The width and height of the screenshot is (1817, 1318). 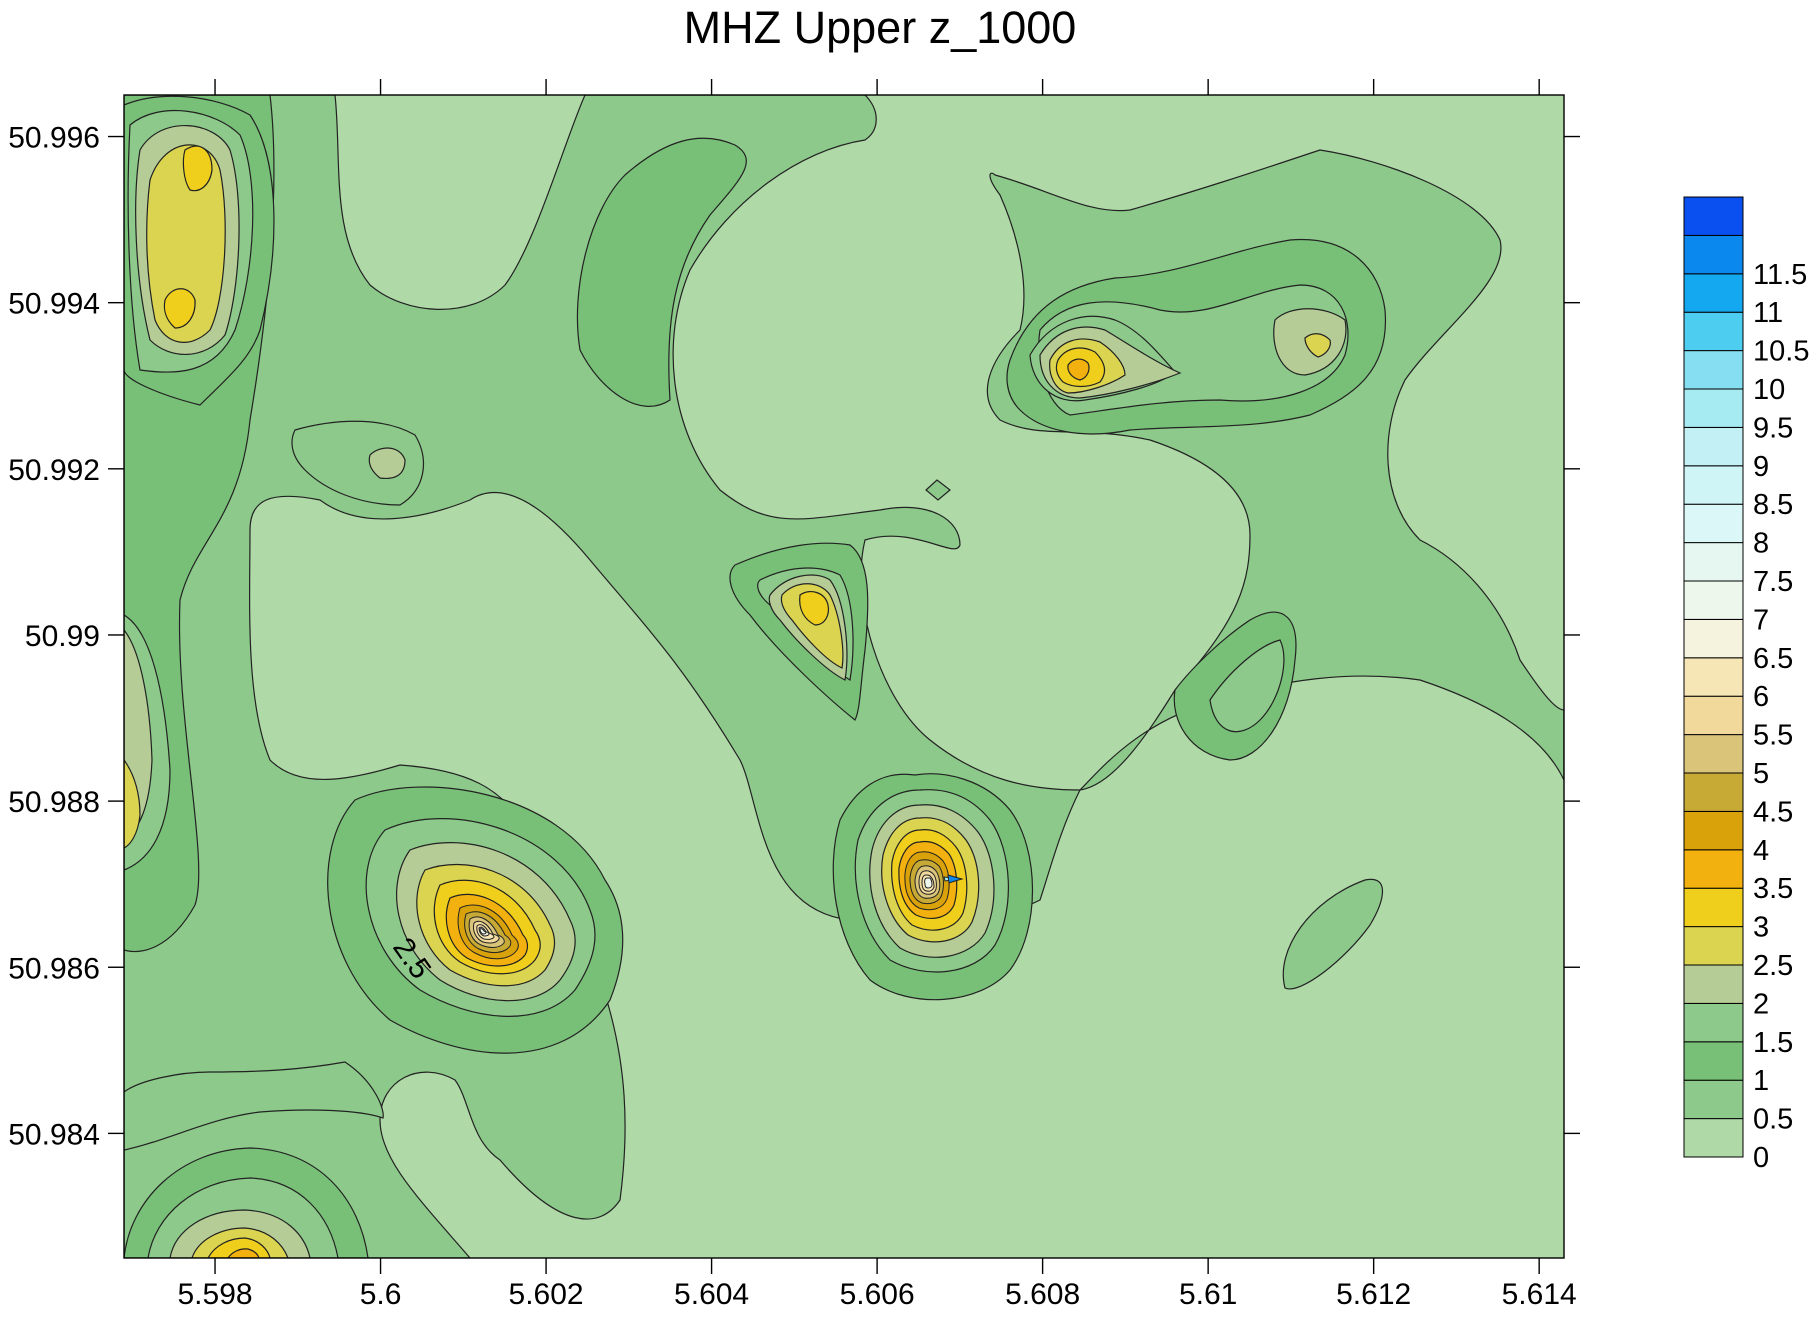 What do you see at coordinates (1773, 1043) in the screenshot?
I see `legend-label: 1.5` at bounding box center [1773, 1043].